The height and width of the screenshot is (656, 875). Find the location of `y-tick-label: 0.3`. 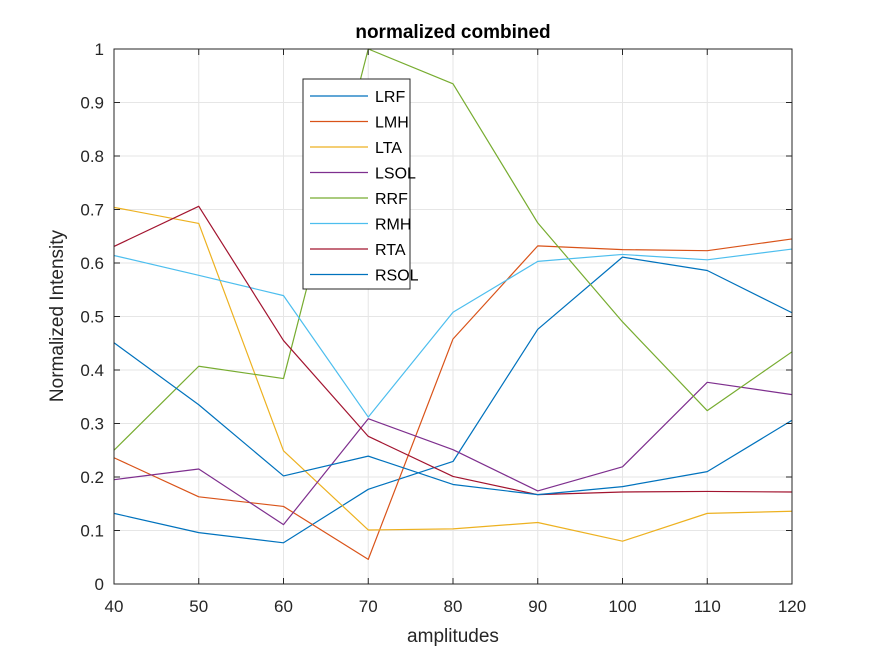

y-tick-label: 0.3 is located at coordinates (92, 424).